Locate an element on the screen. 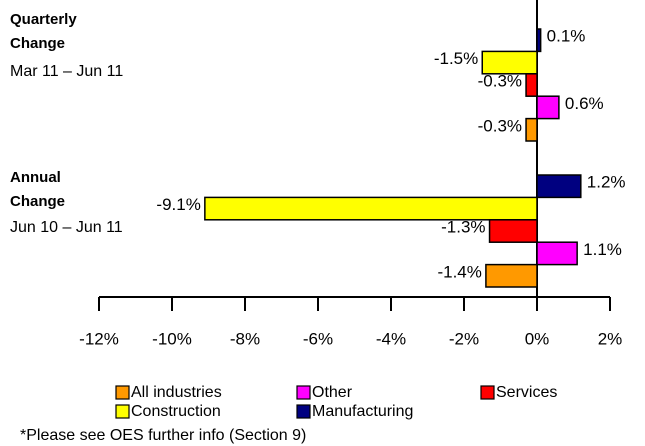 Image resolution: width=645 pixels, height=446 pixels. x-tick-label: 0% is located at coordinates (537, 338).